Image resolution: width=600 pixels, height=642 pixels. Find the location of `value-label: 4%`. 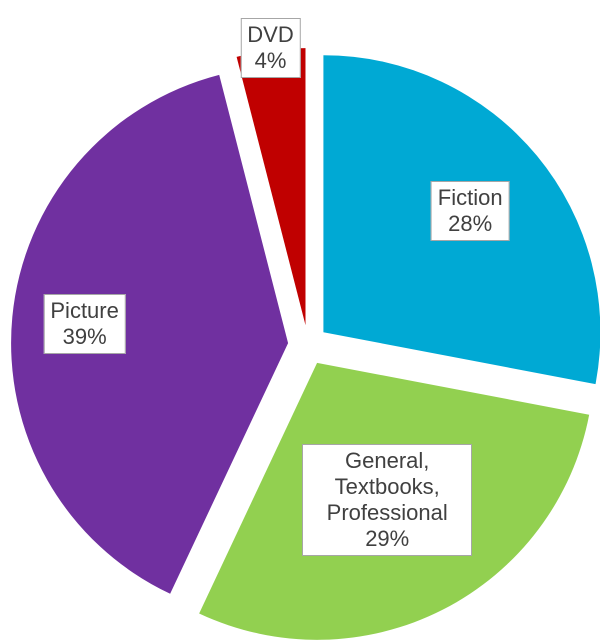

value-label: 4% is located at coordinates (270, 61).